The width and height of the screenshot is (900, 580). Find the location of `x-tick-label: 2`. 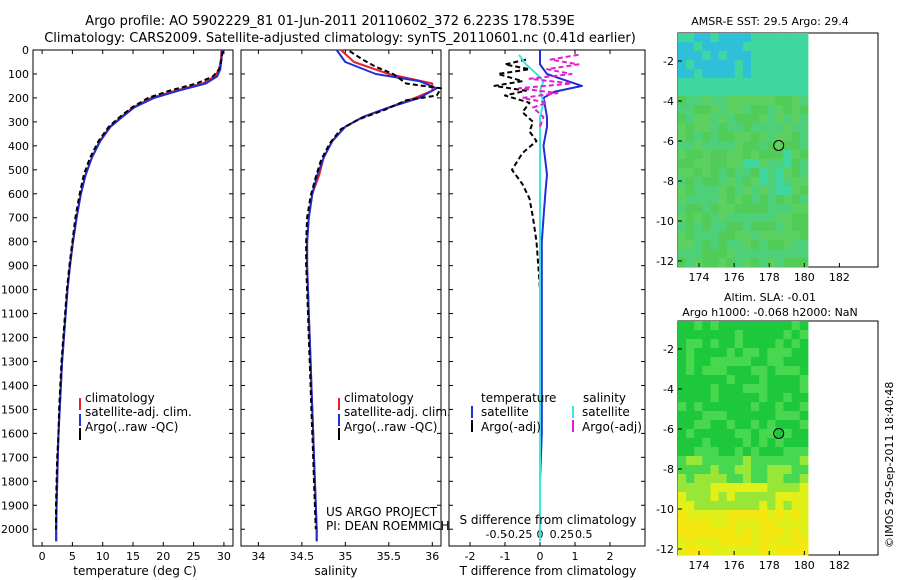

x-tick-label: 2 is located at coordinates (610, 556).